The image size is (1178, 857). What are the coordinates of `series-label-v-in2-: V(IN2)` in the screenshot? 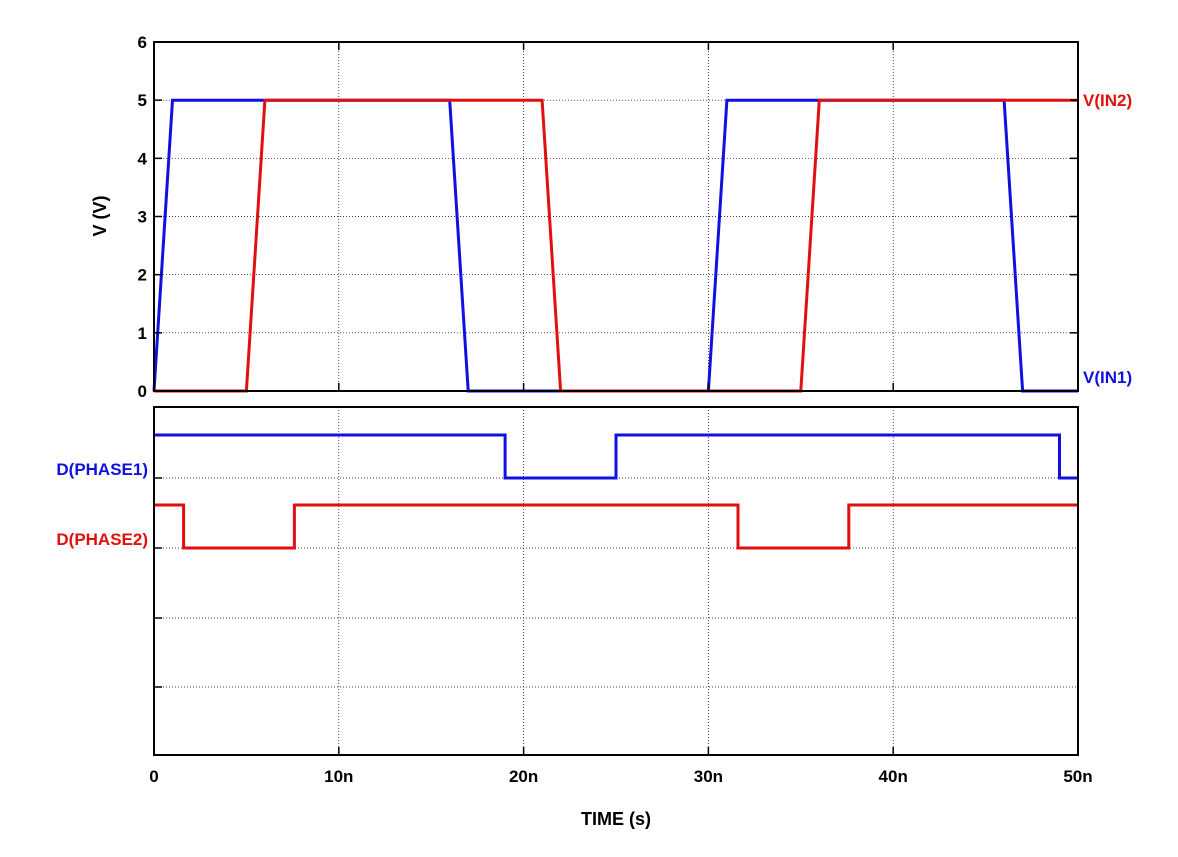 It's located at (1107, 100).